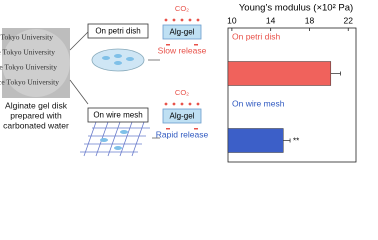 This screenshot has width=378, height=240. What do you see at coordinates (256, 36) in the screenshot?
I see `category-label: On petri dish` at bounding box center [256, 36].